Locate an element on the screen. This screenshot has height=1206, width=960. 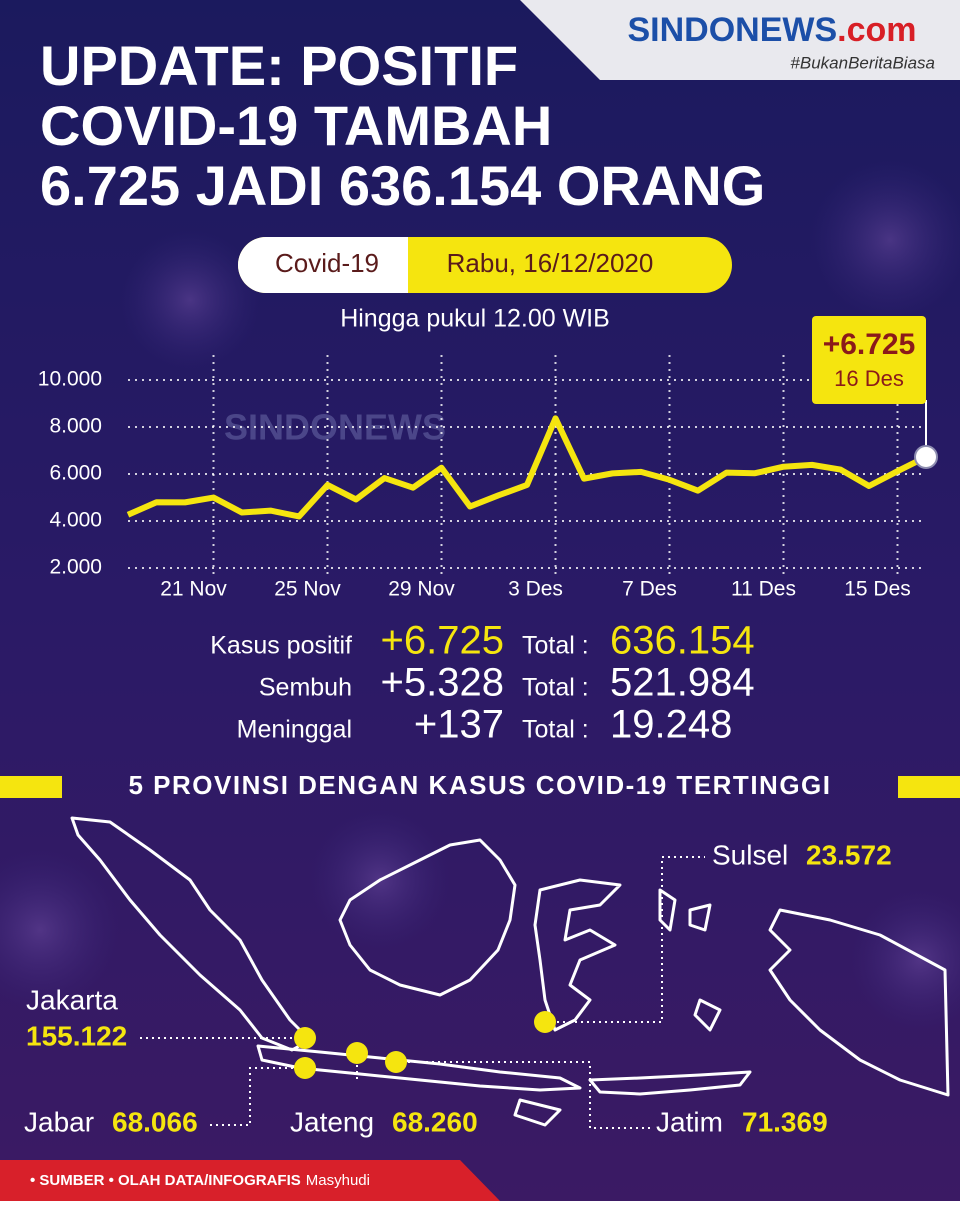
y-tick-label: 2.000 is located at coordinates (75, 567).